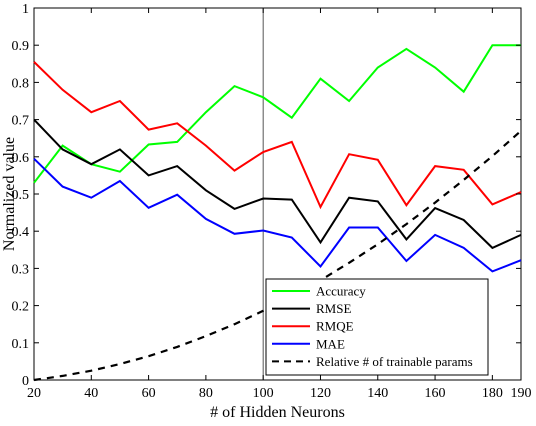  Describe the element at coordinates (435, 393) in the screenshot. I see `x-tick-label: 160` at that location.